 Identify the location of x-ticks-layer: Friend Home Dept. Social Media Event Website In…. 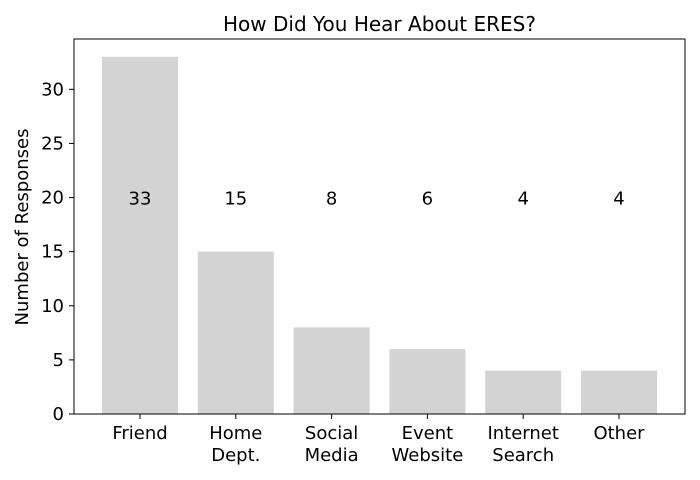
(378, 440).